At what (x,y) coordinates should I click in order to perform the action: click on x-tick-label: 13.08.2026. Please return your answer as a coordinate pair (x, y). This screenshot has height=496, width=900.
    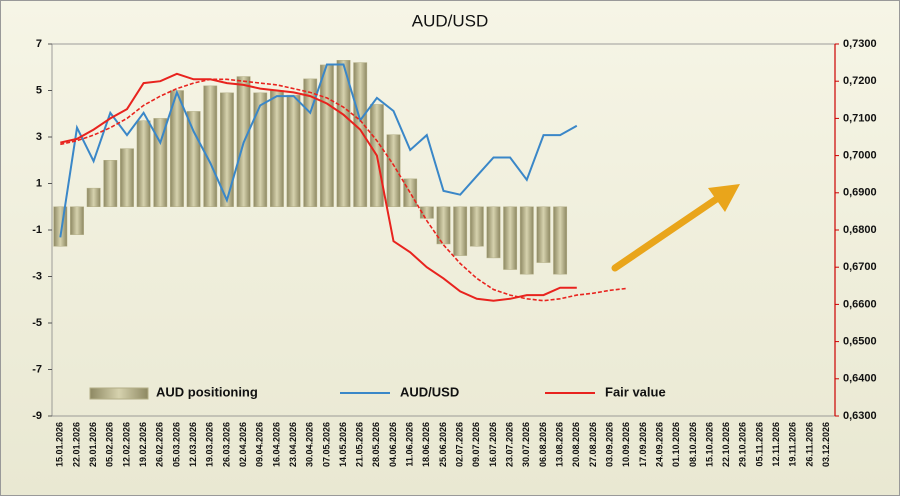
    Looking at the image, I should click on (559, 444).